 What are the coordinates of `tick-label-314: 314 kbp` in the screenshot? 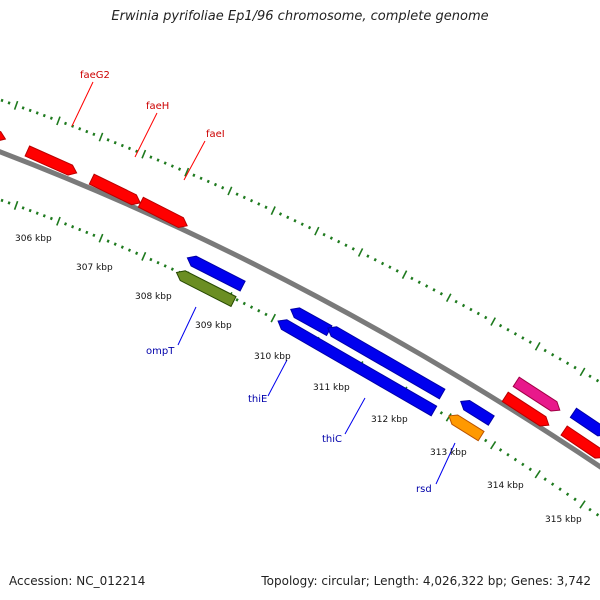 It's located at (505, 486).